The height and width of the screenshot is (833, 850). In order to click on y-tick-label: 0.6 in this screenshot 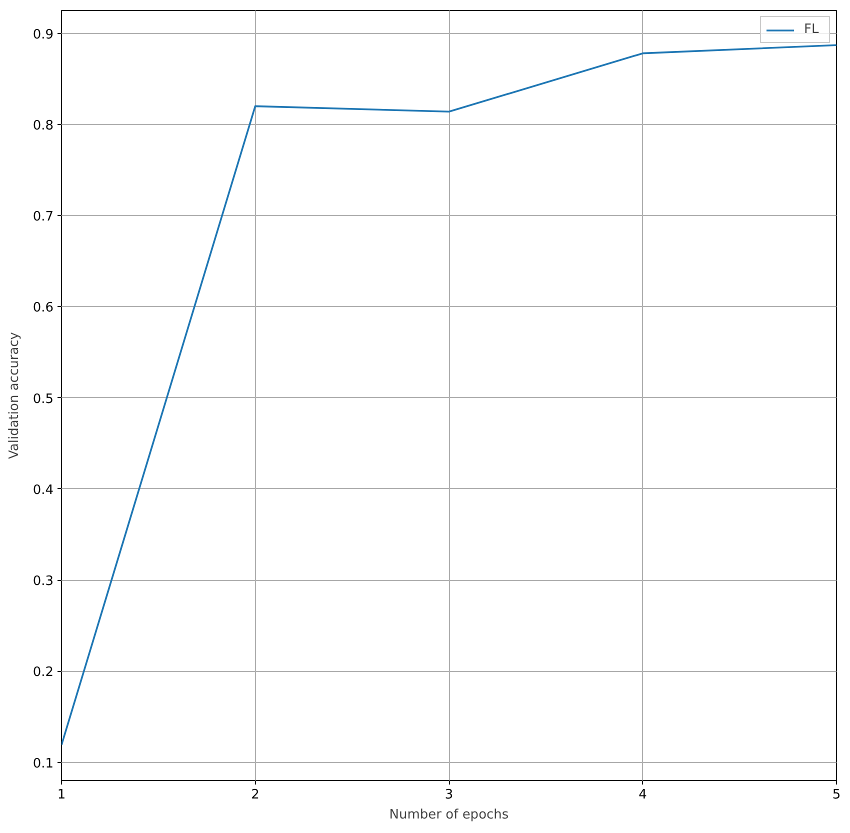, I will do `click(43, 308)`.